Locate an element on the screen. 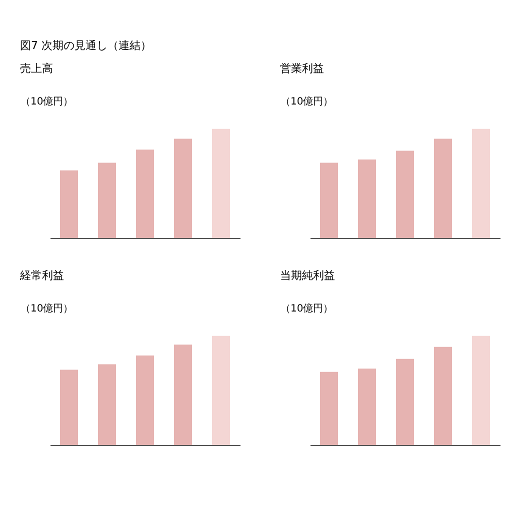 The width and height of the screenshot is (528, 506). caption: 図7 次期の見通し（連結） is located at coordinates (86, 45).